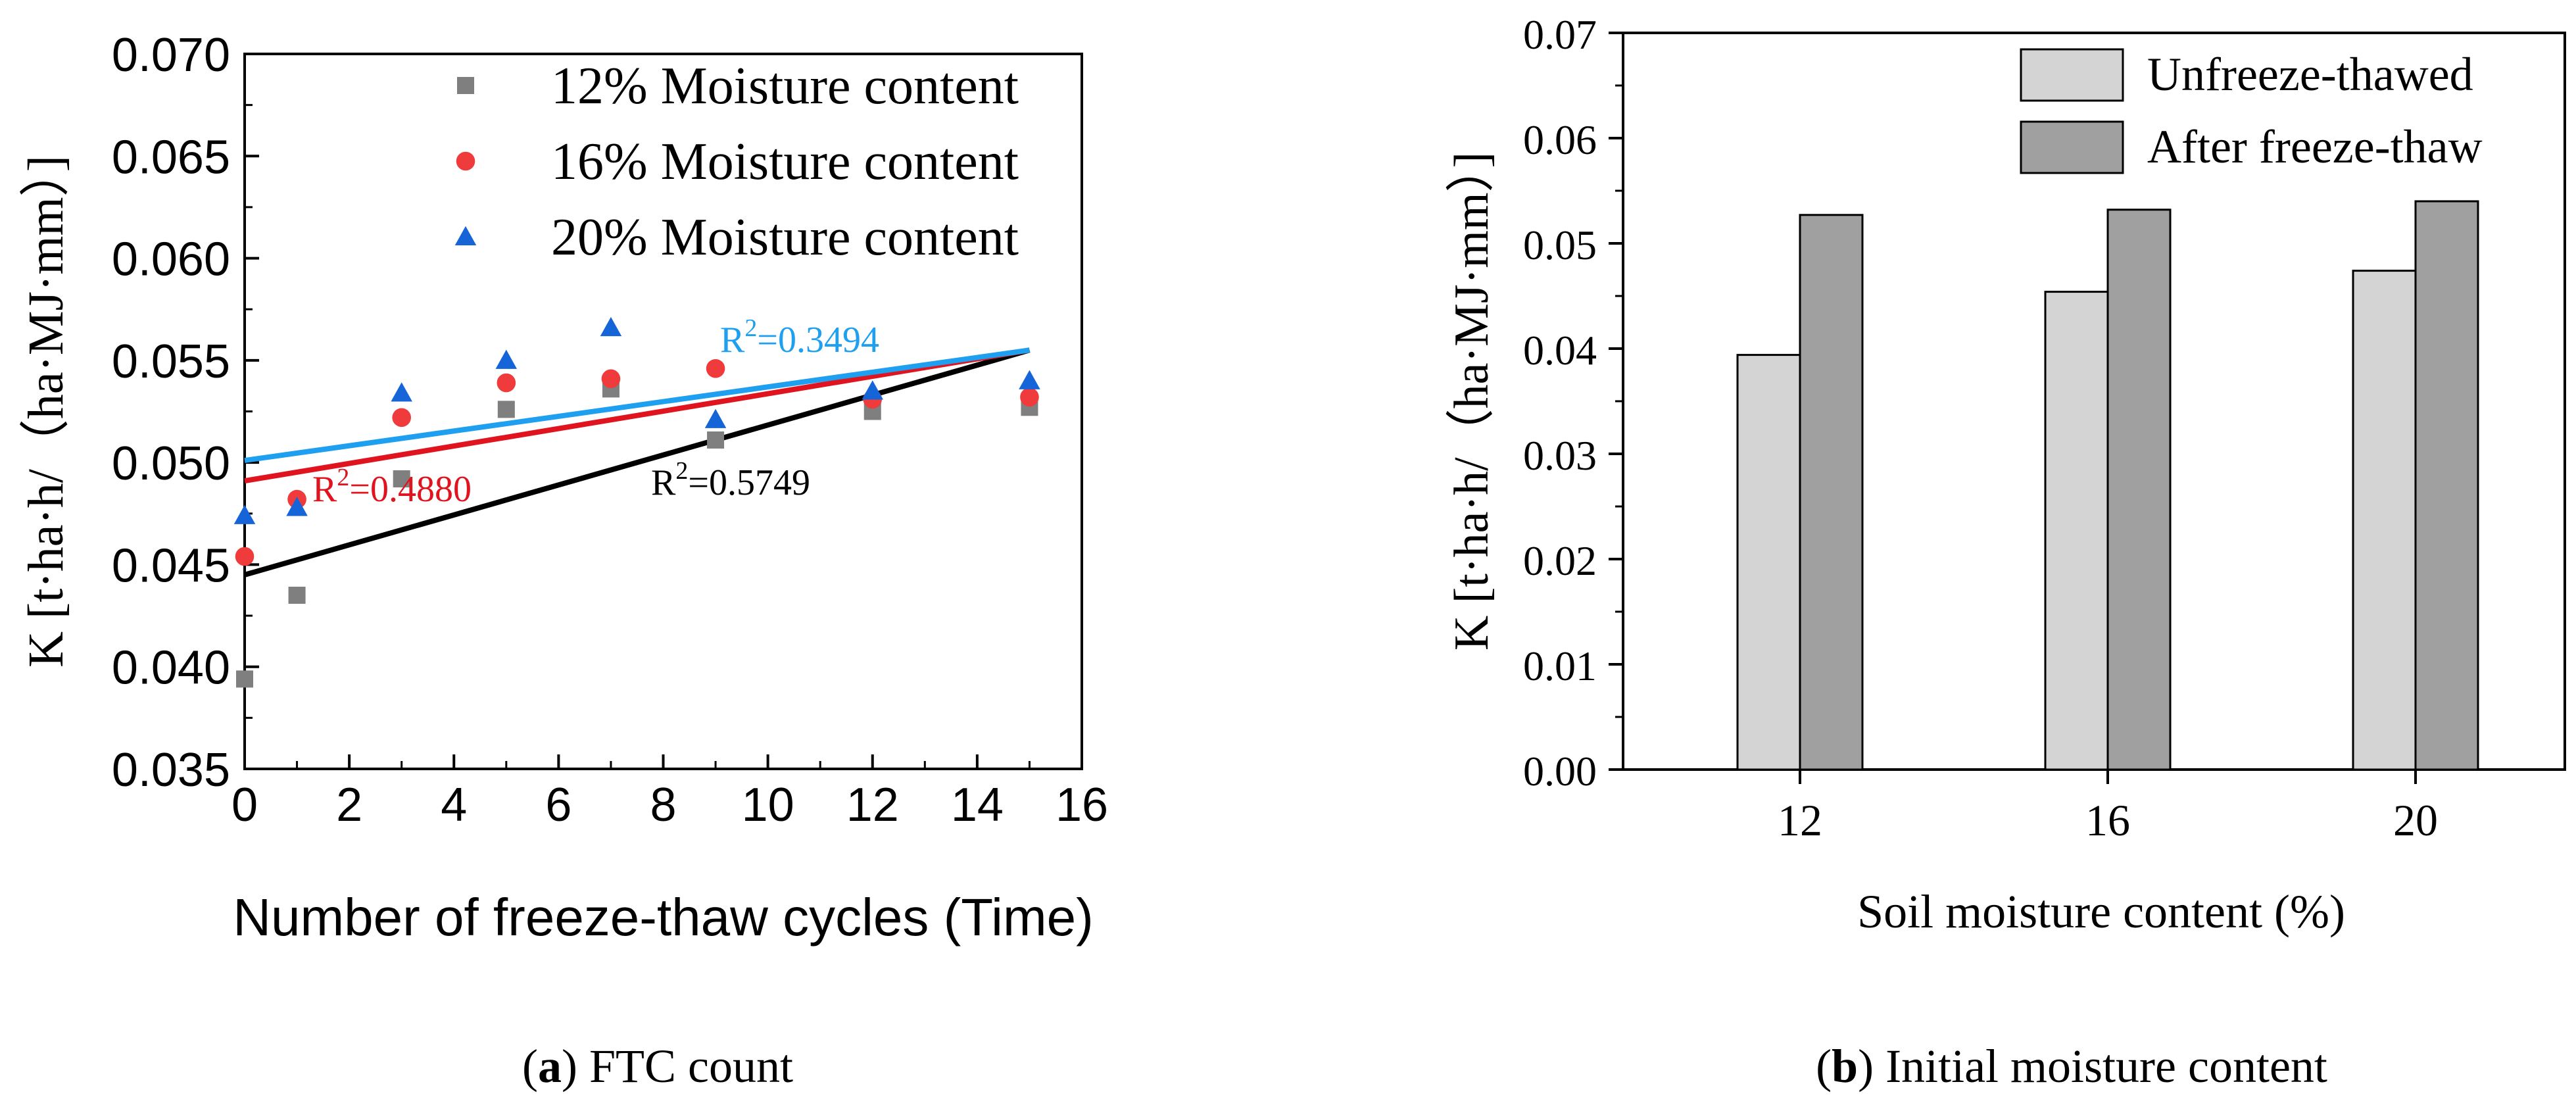 Image resolution: width=2576 pixels, height=1105 pixels. What do you see at coordinates (785, 86) in the screenshot?
I see `legend-label: 12% Moisture content` at bounding box center [785, 86].